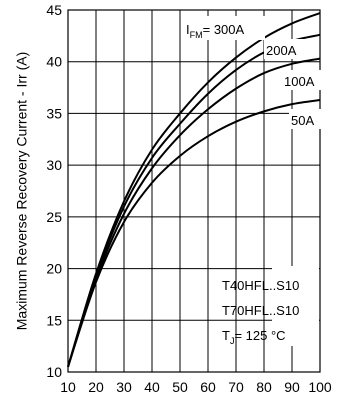 The image size is (363, 403). Describe the element at coordinates (264, 387) in the screenshot. I see `x-tick-label: 80` at that location.